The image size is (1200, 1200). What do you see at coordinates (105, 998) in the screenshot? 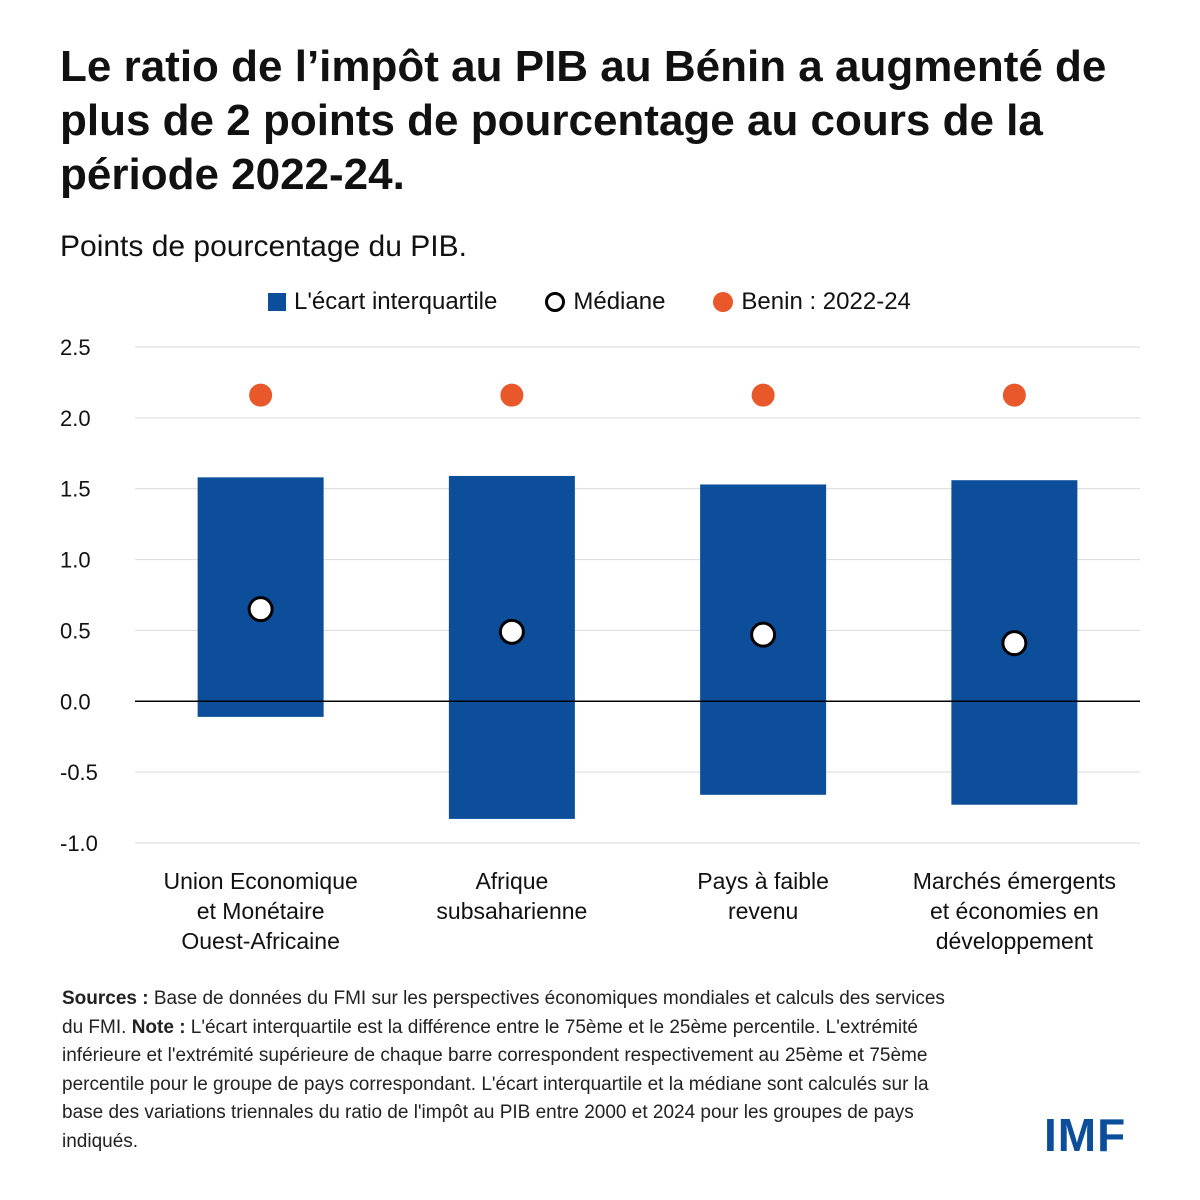
I see `sources-label: Sources :` at bounding box center [105, 998].